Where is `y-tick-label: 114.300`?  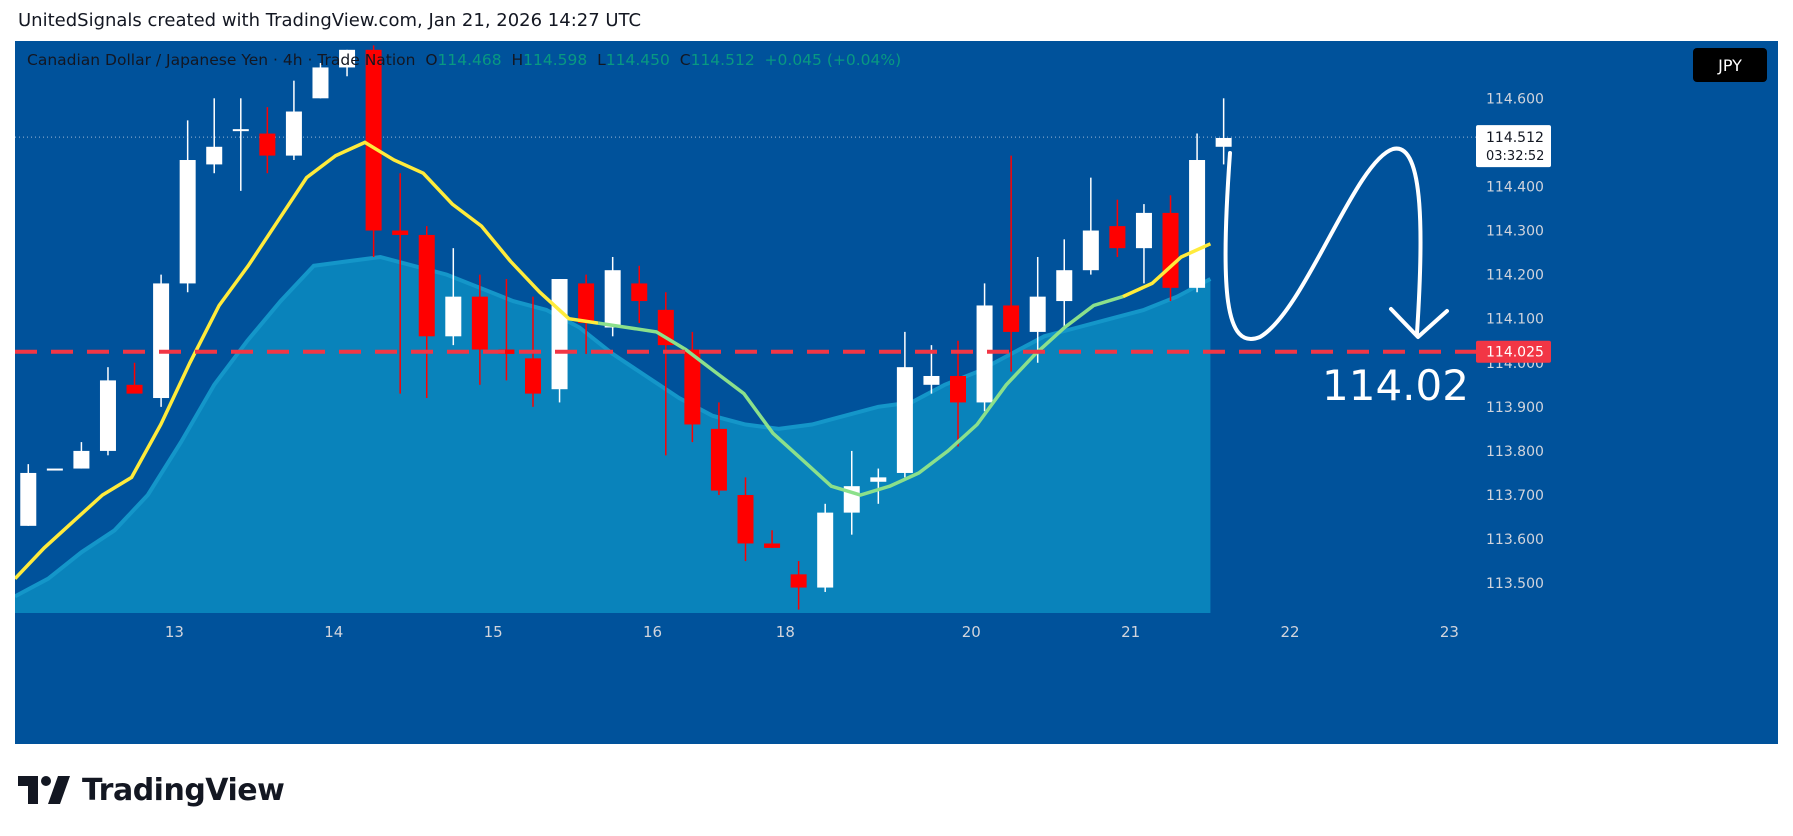
y-tick-label: 114.300 is located at coordinates (1515, 232).